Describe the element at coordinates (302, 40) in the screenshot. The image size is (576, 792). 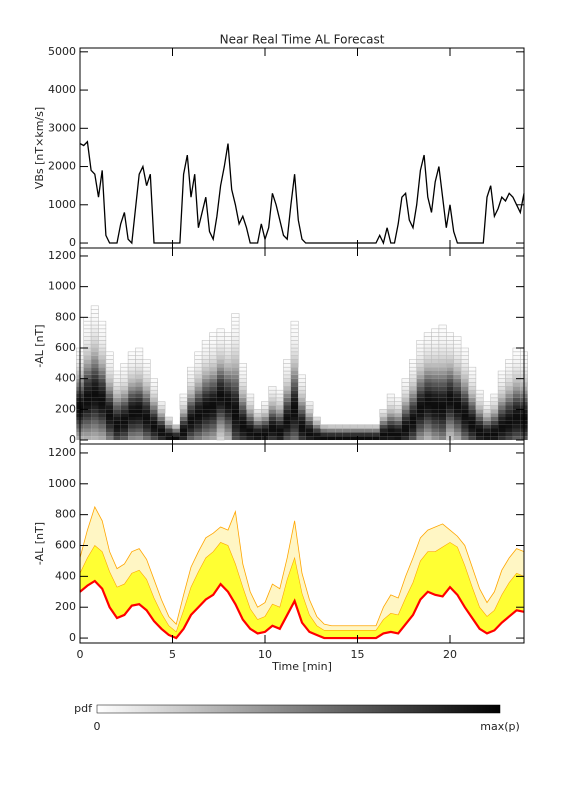
I see `chart-title: Near Real Time AL Forecast` at that location.